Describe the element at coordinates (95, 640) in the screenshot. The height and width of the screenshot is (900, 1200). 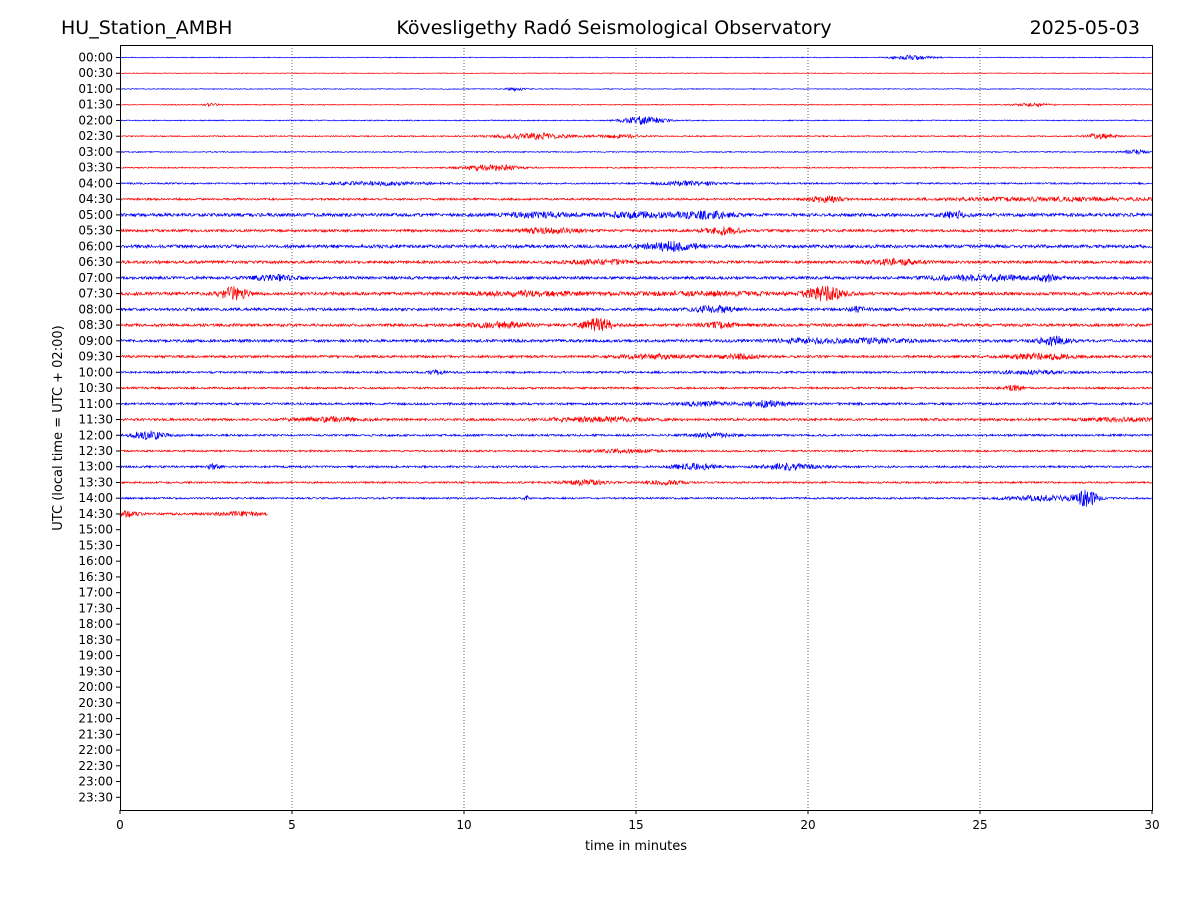
I see `y-tick-label: 18:30` at that location.